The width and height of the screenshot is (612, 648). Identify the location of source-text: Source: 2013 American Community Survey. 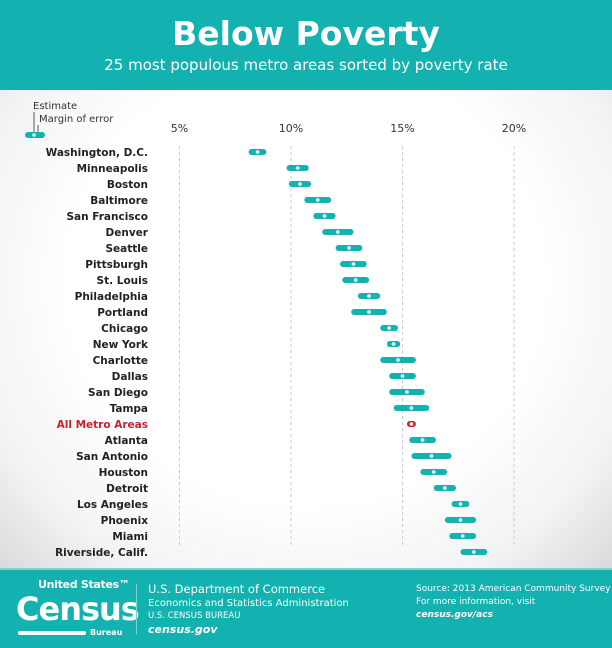
(513, 589).